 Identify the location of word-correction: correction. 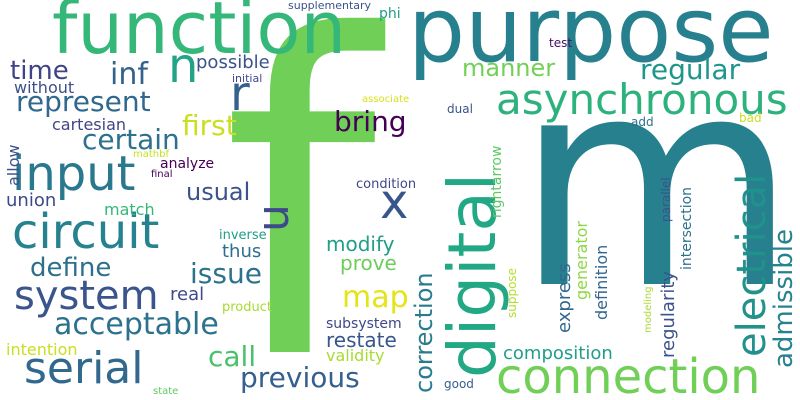
(424, 332).